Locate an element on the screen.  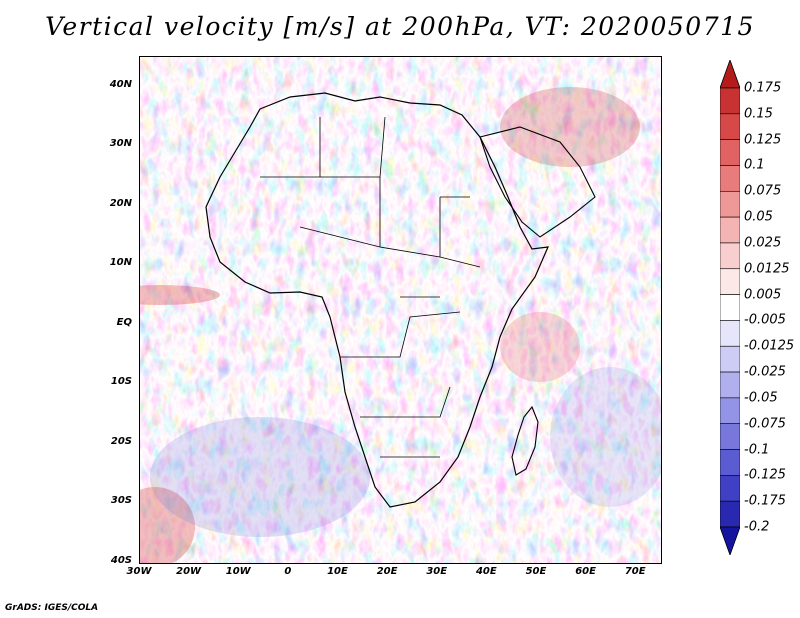
colorbar-label: -0.1 is located at coordinates (757, 450).